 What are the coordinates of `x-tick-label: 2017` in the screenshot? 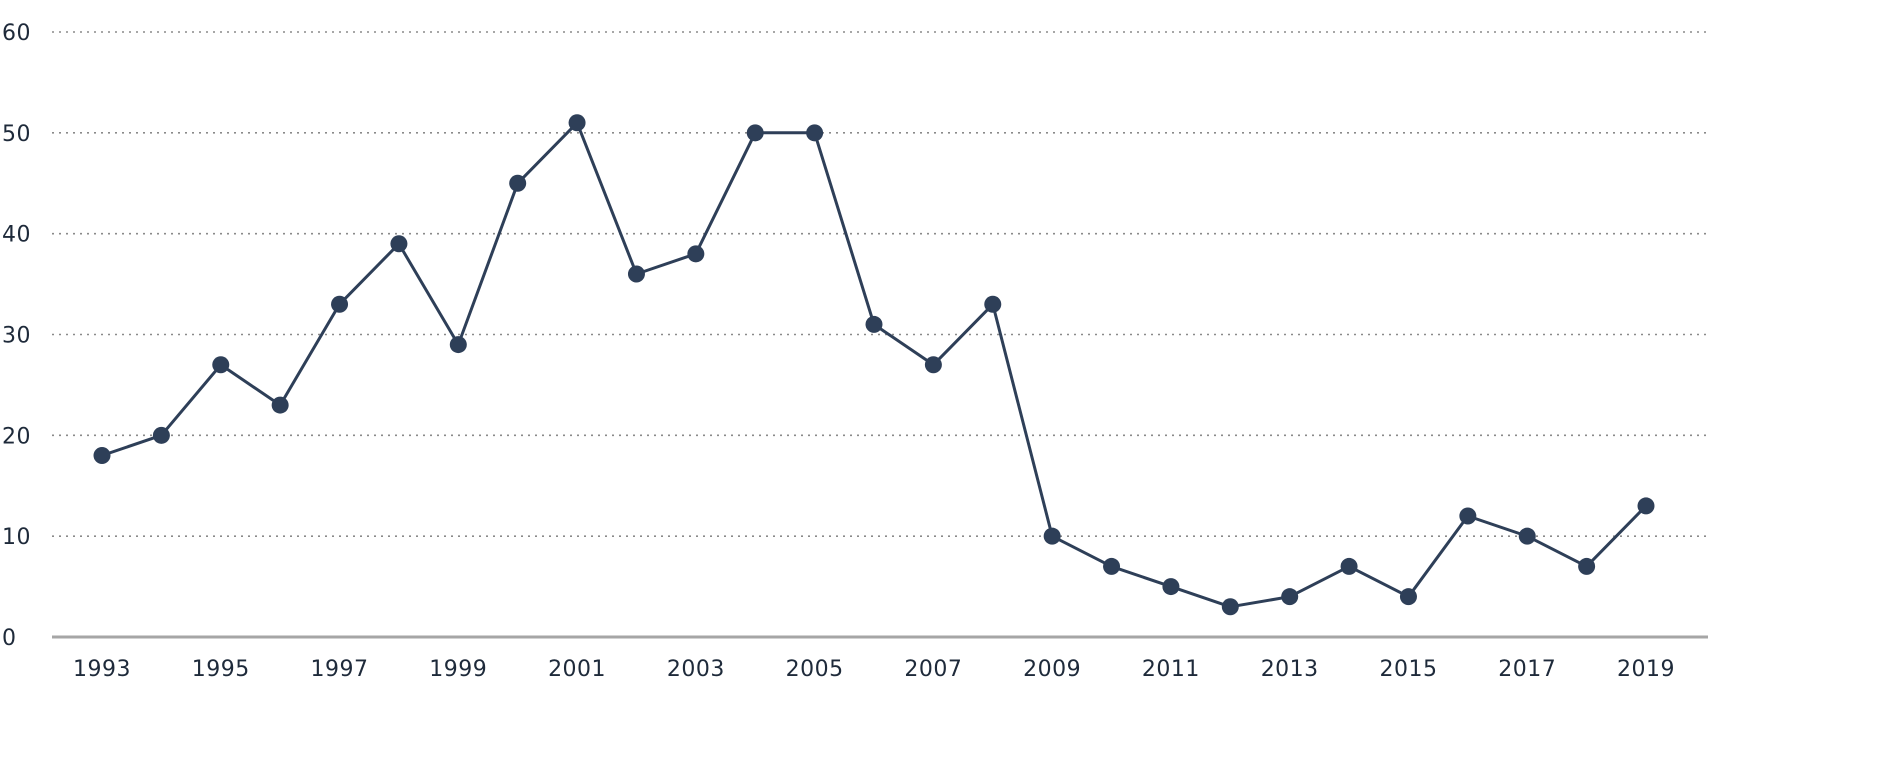 It's located at (1527, 669).